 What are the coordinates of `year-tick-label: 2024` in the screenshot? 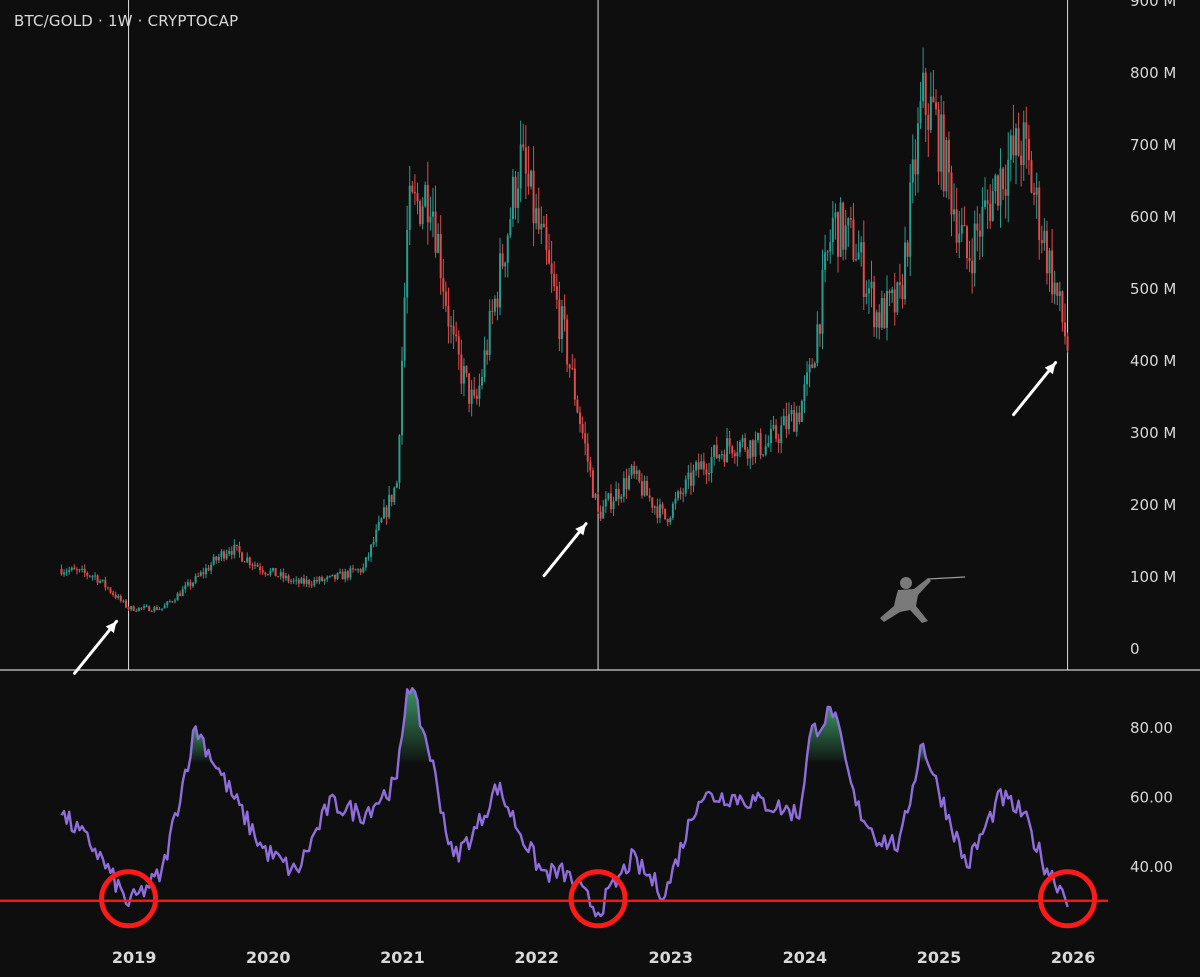 It's located at (805, 957).